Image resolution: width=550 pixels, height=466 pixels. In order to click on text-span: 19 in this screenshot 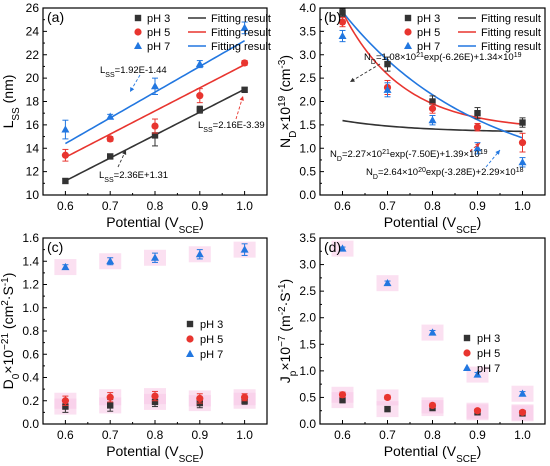, I will do `click(484, 152)`.